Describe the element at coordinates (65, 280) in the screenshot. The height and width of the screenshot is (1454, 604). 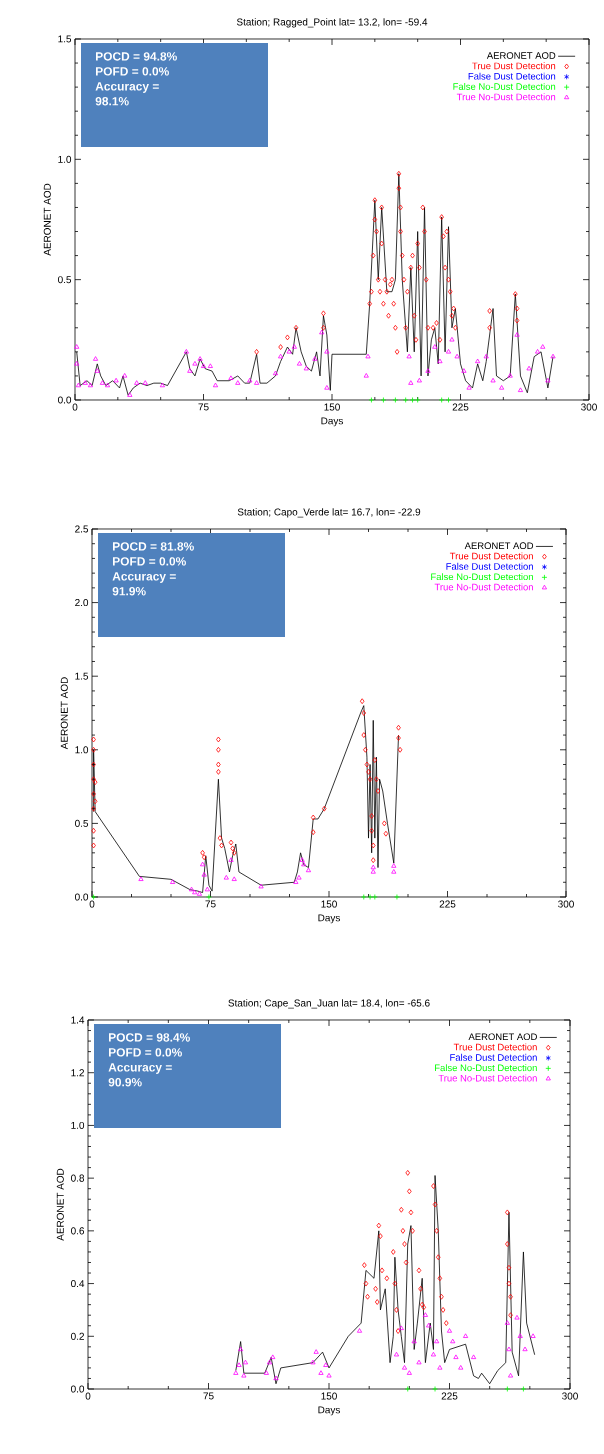
I see `y-tick-label: 0.5` at that location.